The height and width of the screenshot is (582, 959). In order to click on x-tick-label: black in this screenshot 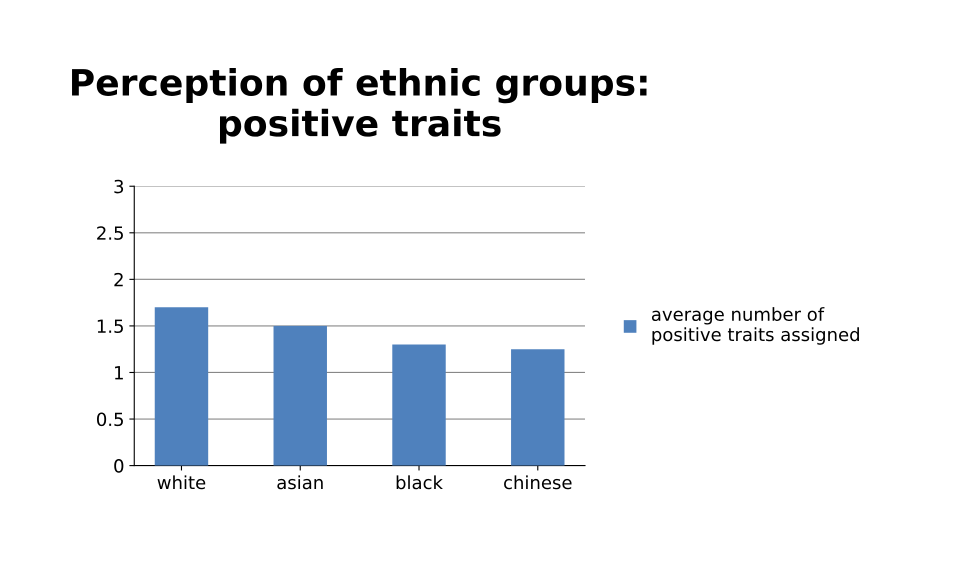, I will do `click(419, 482)`.